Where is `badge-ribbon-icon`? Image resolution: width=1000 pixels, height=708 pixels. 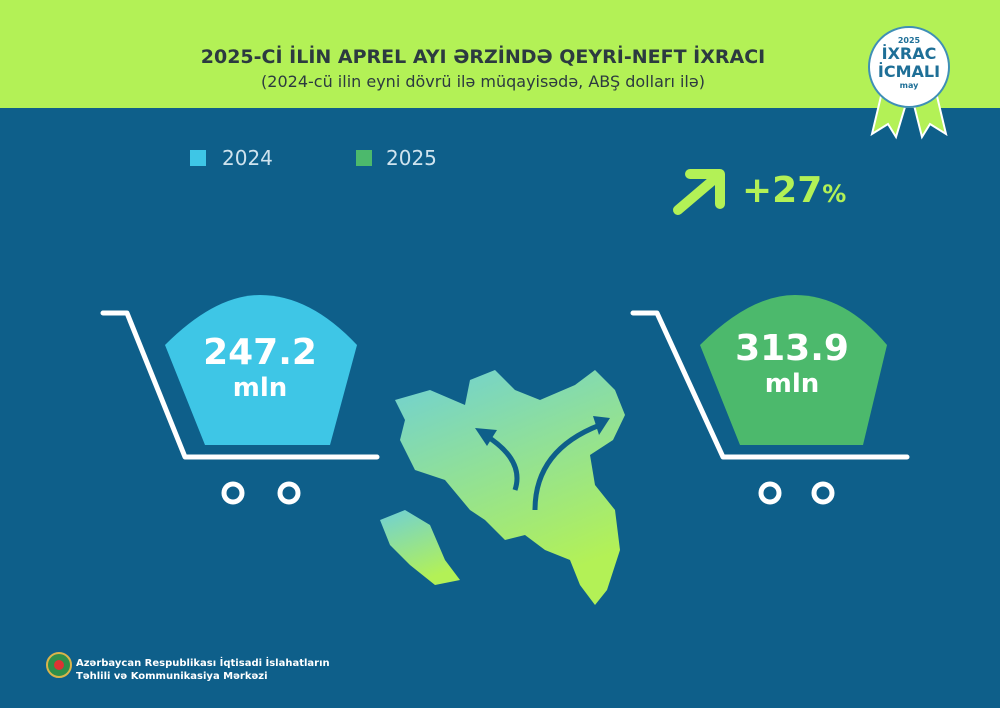
badge-ribbon-icon is located at coordinates (909, 83).